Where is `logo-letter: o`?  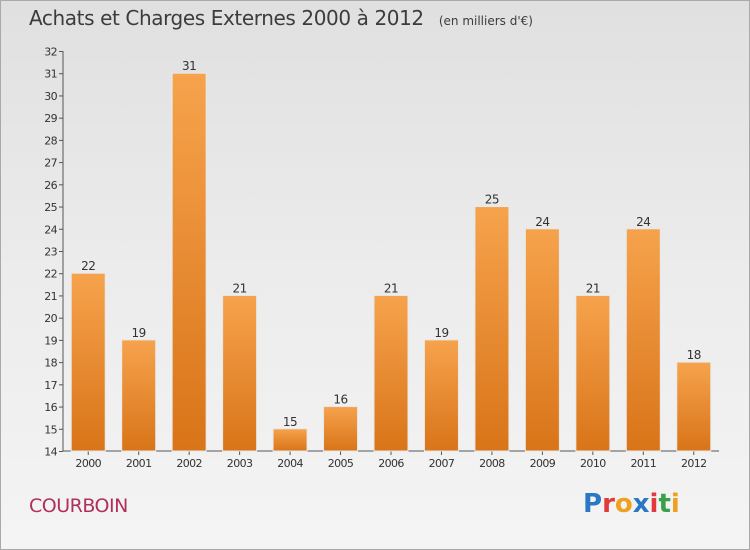 logo-letter: o is located at coordinates (623, 504).